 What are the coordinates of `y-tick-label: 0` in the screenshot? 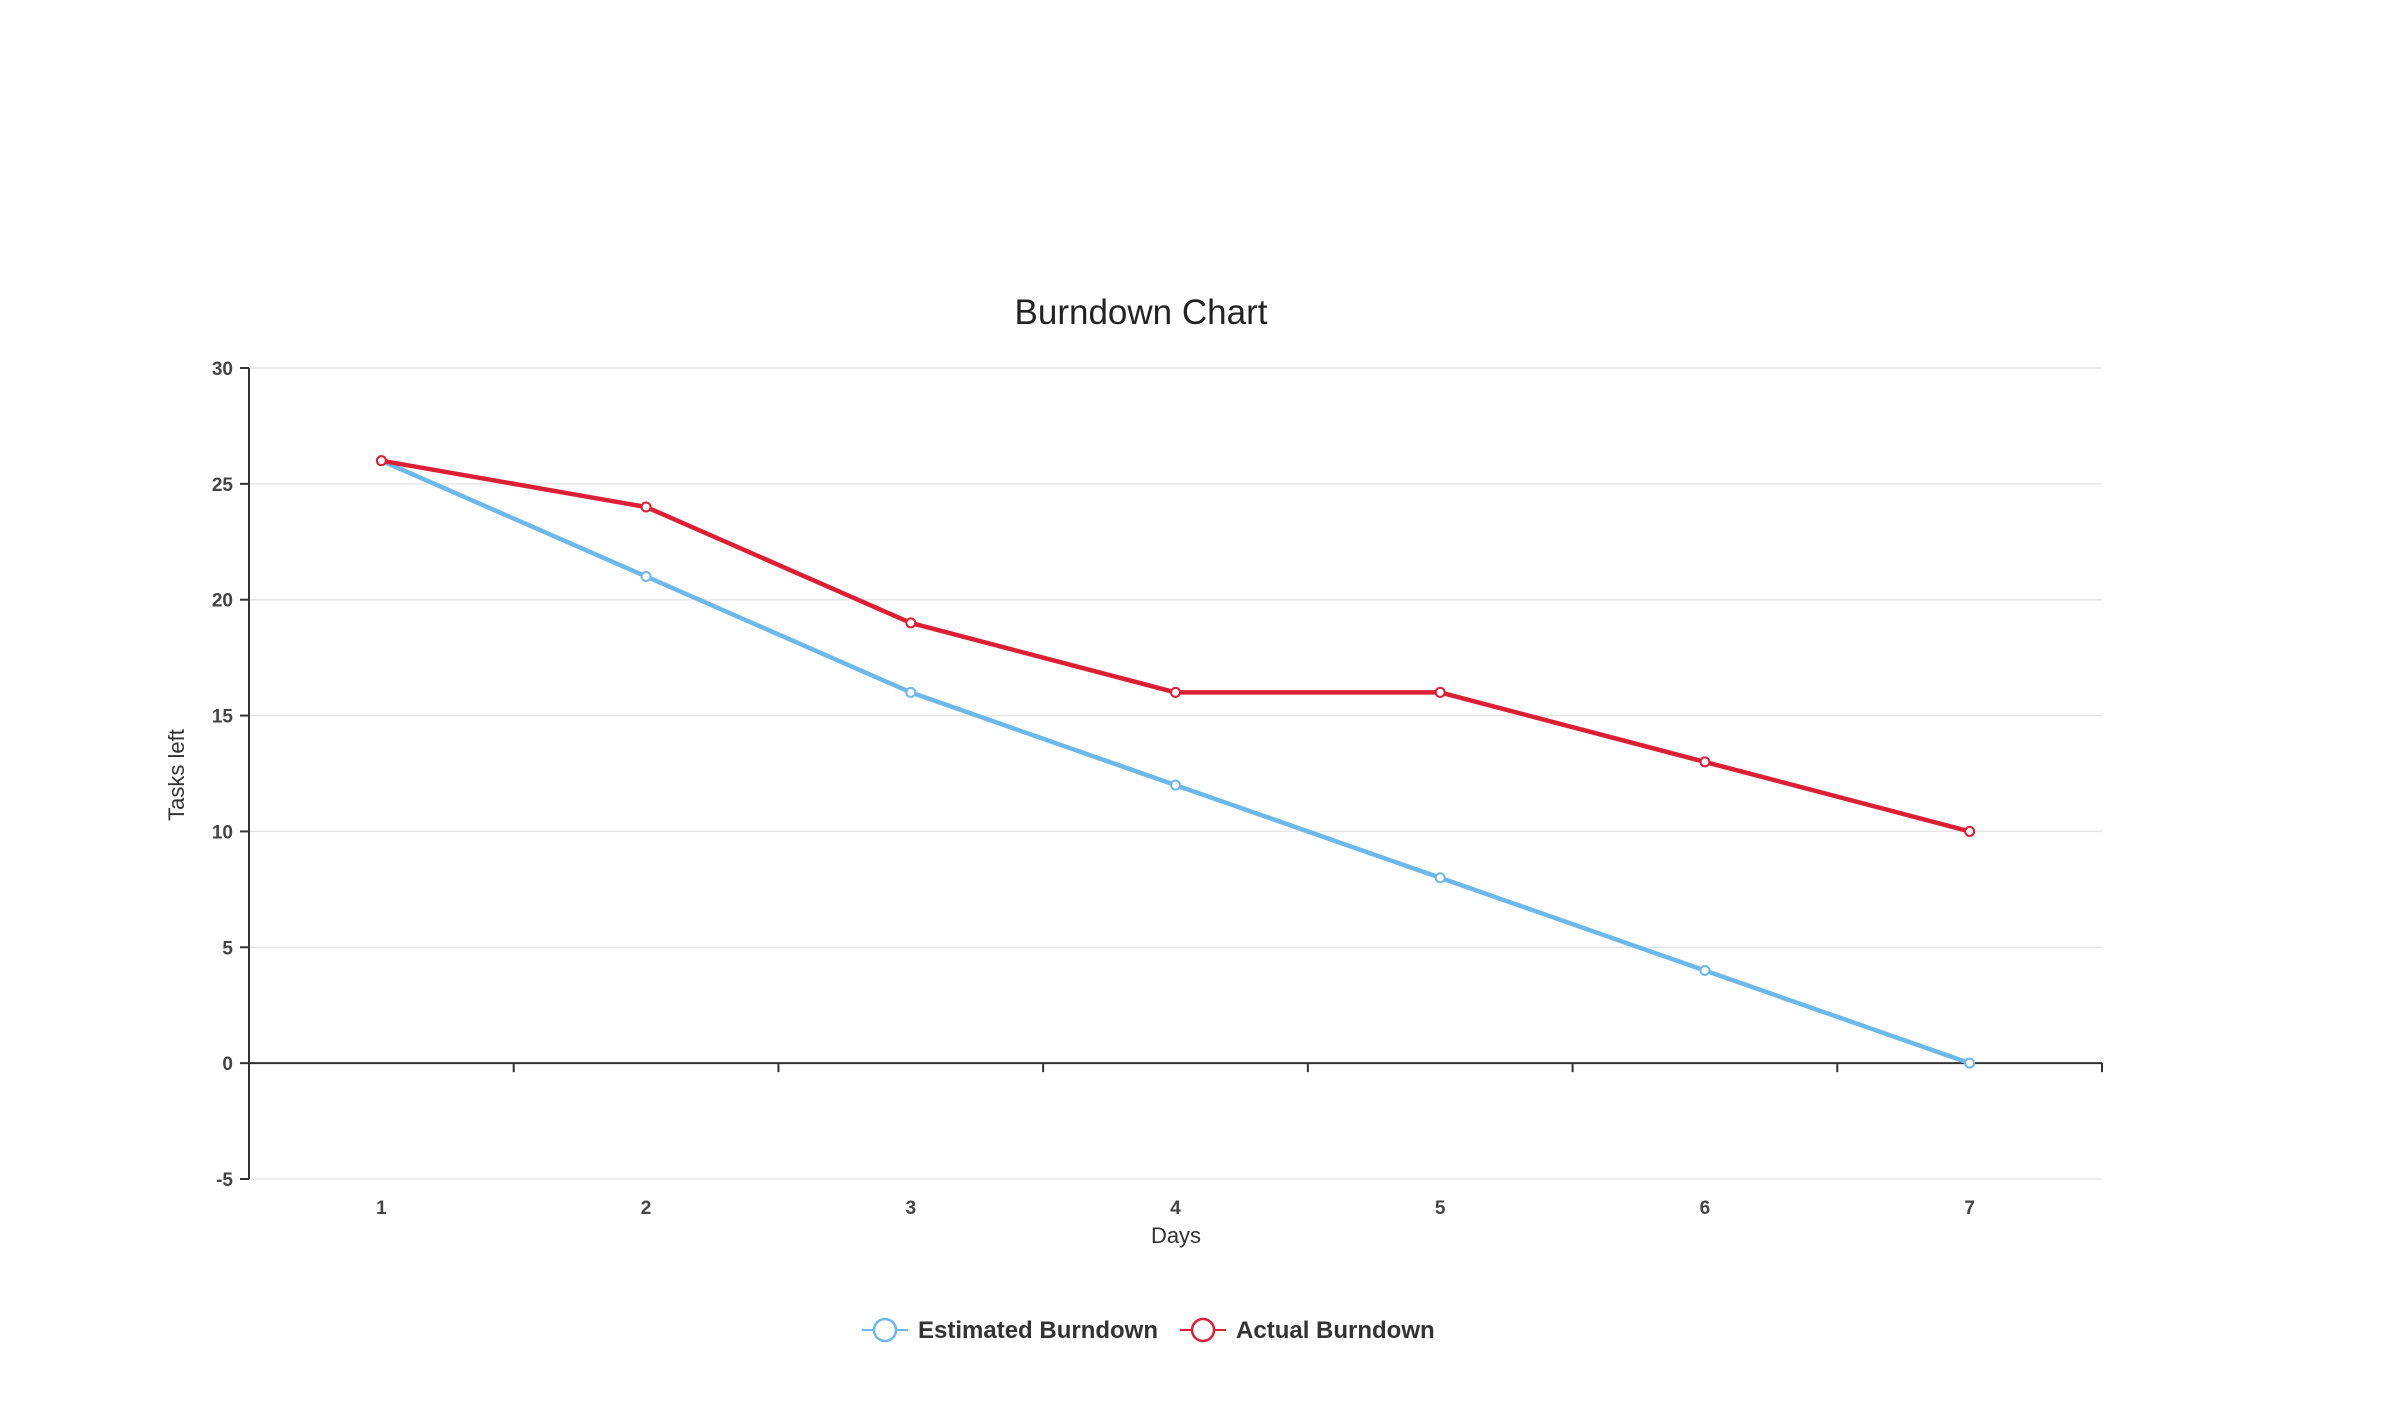 It's located at (227, 1064).